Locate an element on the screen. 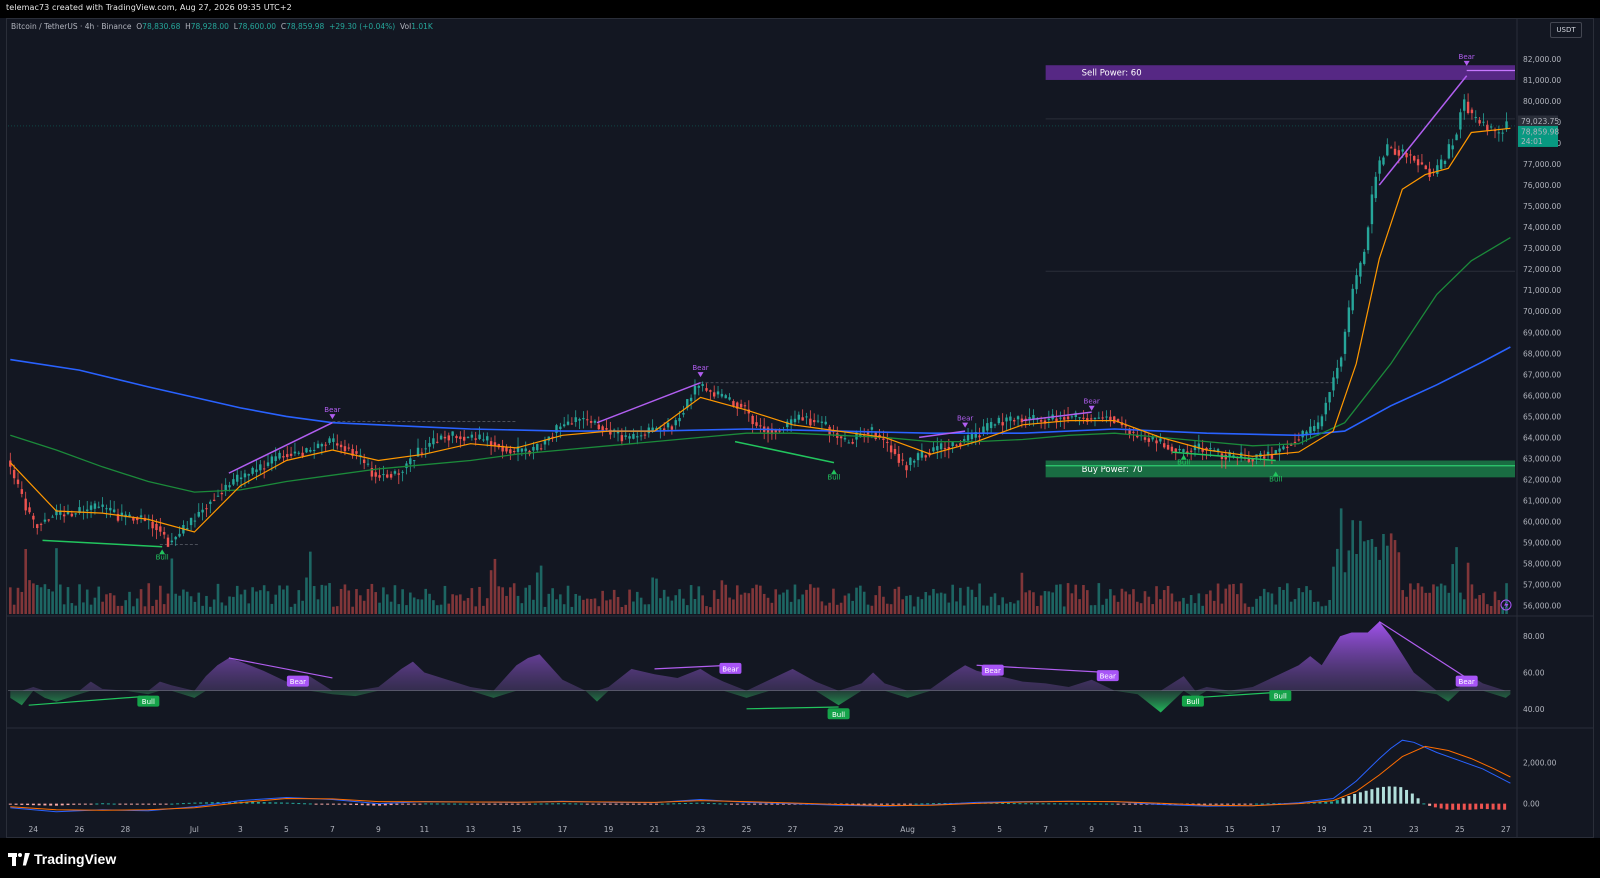  currency-button: USDT is located at coordinates (1566, 30).